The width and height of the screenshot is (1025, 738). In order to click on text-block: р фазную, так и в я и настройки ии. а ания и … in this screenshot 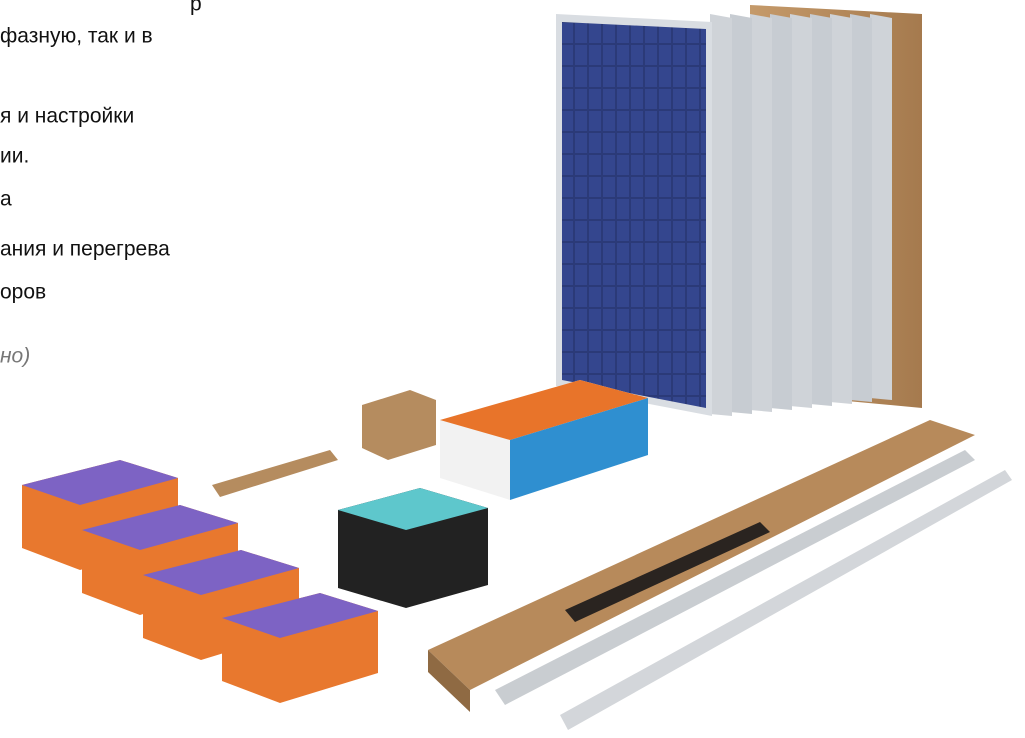, I will do `click(101, 184)`.